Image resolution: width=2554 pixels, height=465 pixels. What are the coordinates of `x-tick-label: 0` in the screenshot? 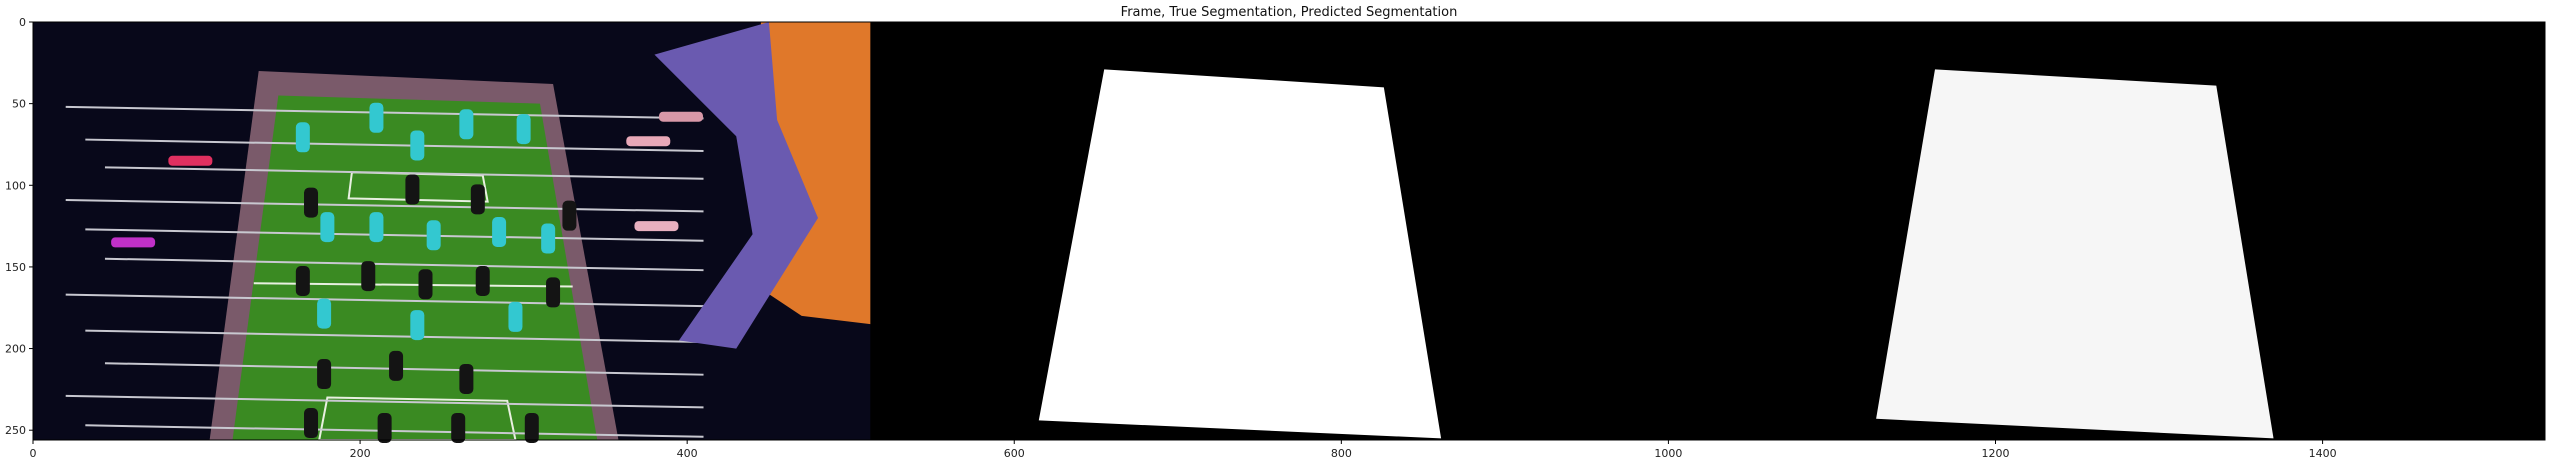 It's located at (33, 453).